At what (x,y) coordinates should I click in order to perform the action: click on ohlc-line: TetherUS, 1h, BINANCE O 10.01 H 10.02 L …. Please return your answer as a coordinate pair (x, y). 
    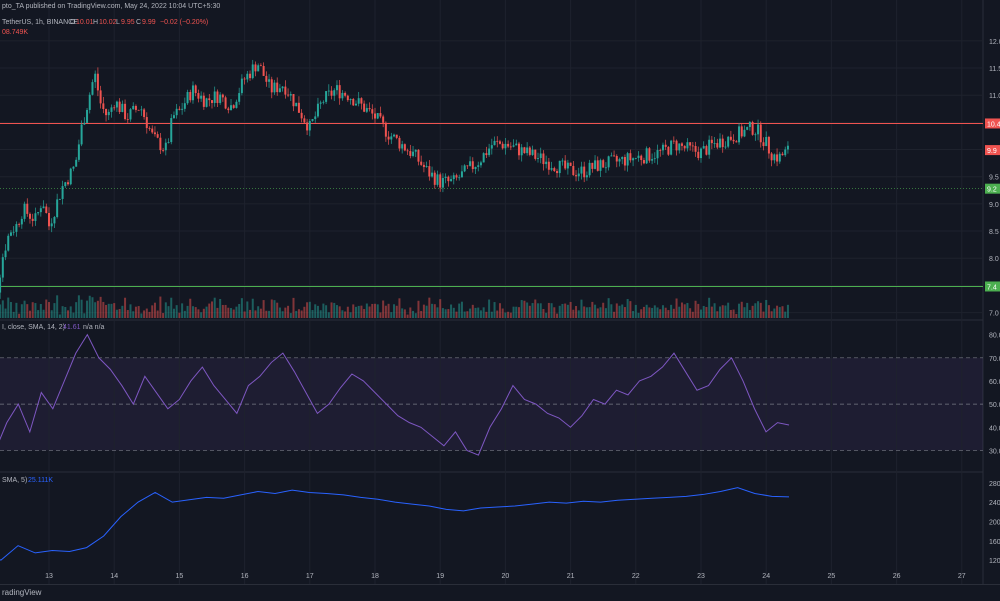
    Looking at the image, I should click on (105, 22).